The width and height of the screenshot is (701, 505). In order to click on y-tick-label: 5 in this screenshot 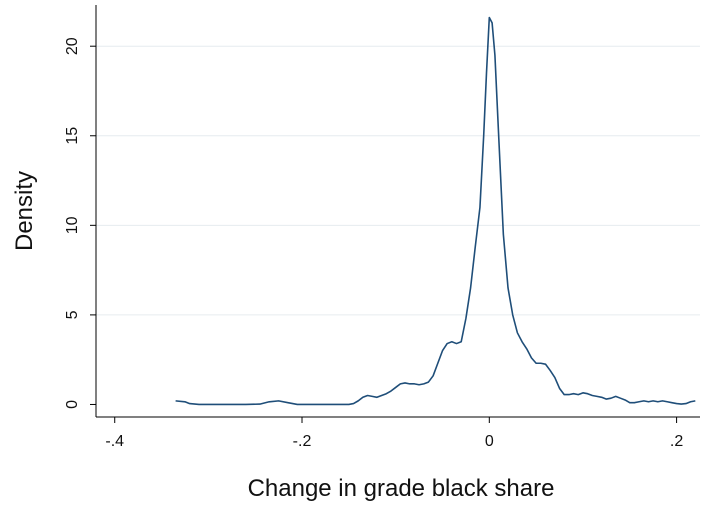, I will do `click(72, 314)`.